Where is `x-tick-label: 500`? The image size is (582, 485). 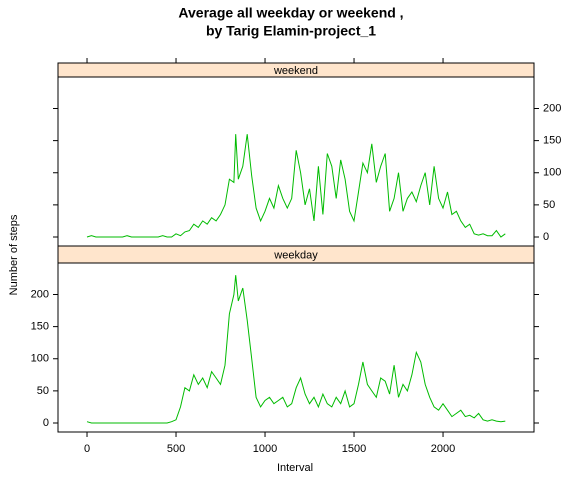 x-tick-label: 500 is located at coordinates (176, 449).